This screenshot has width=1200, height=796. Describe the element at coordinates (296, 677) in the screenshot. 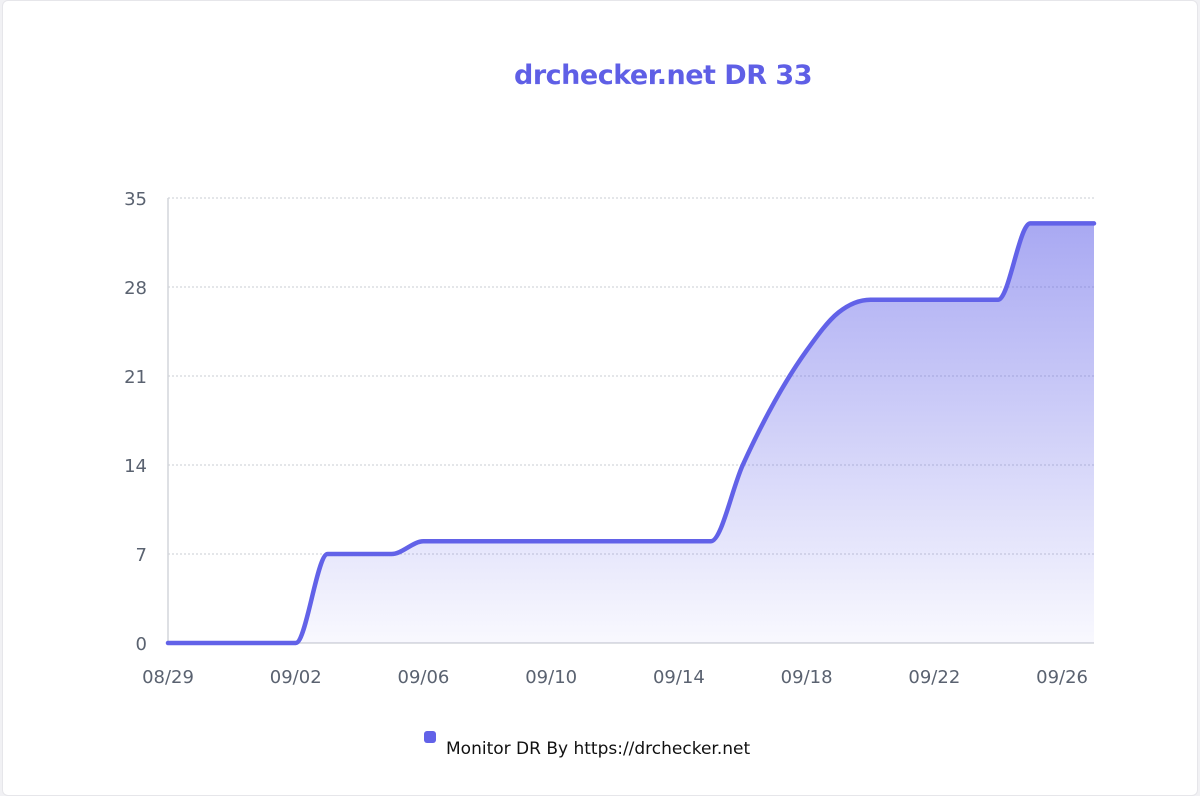

I see `x-tick-label: 09/02` at that location.